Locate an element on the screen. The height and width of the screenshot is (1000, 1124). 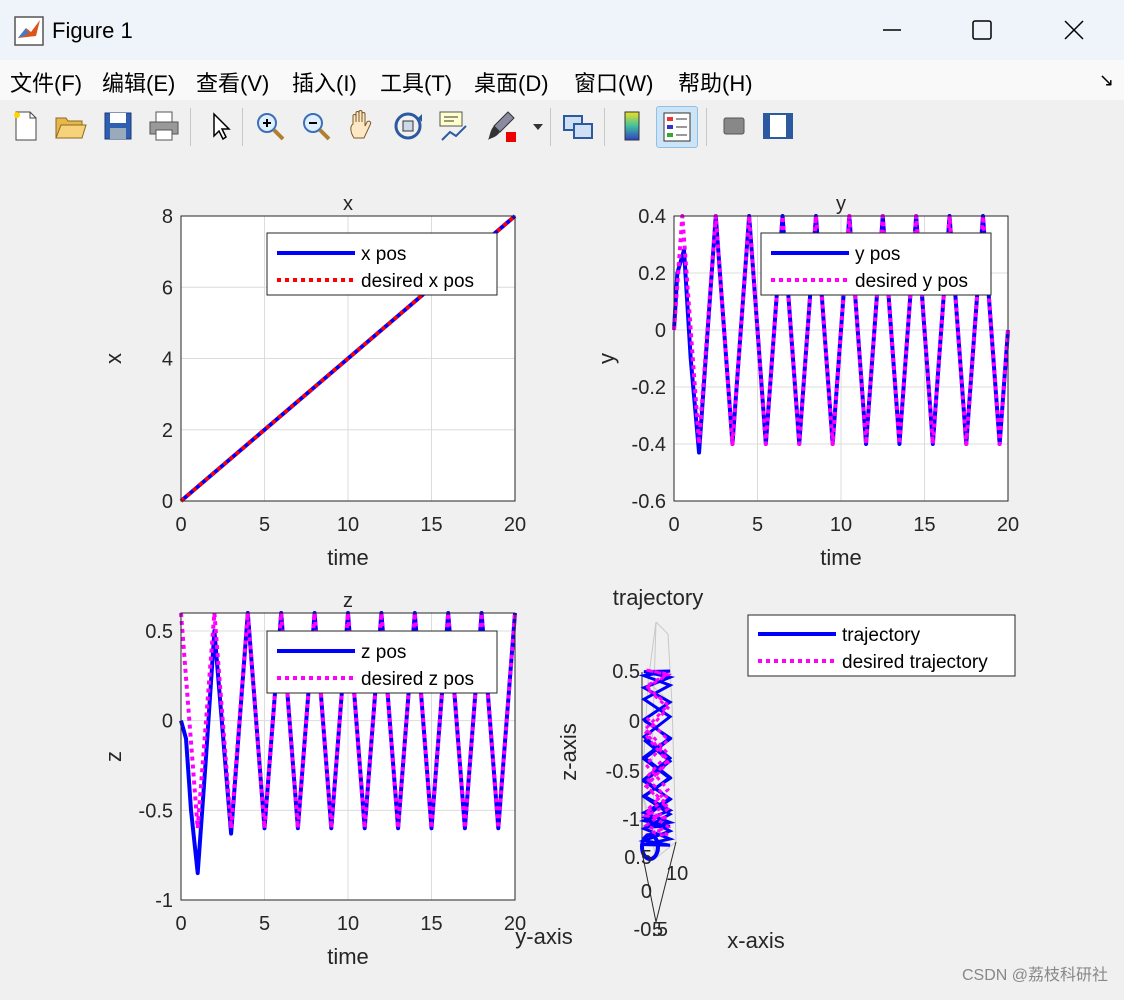
minimize-button is located at coordinates (892, 30).